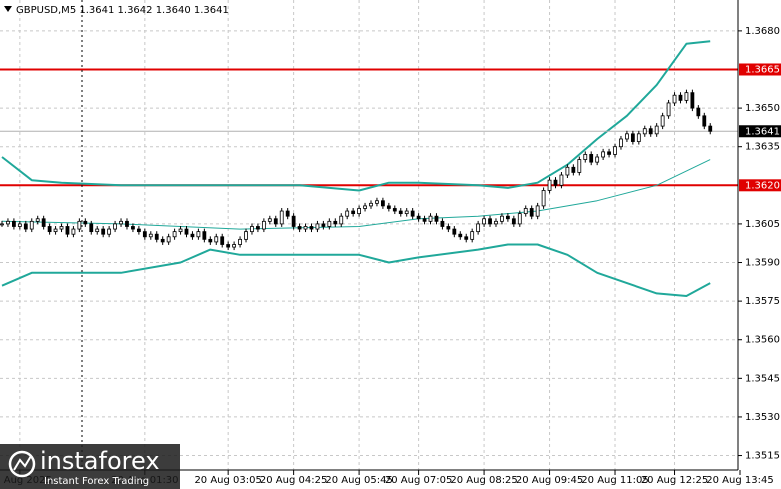 The width and height of the screenshot is (781, 489). What do you see at coordinates (100, 461) in the screenshot?
I see `watermark-brand: instaforex` at bounding box center [100, 461].